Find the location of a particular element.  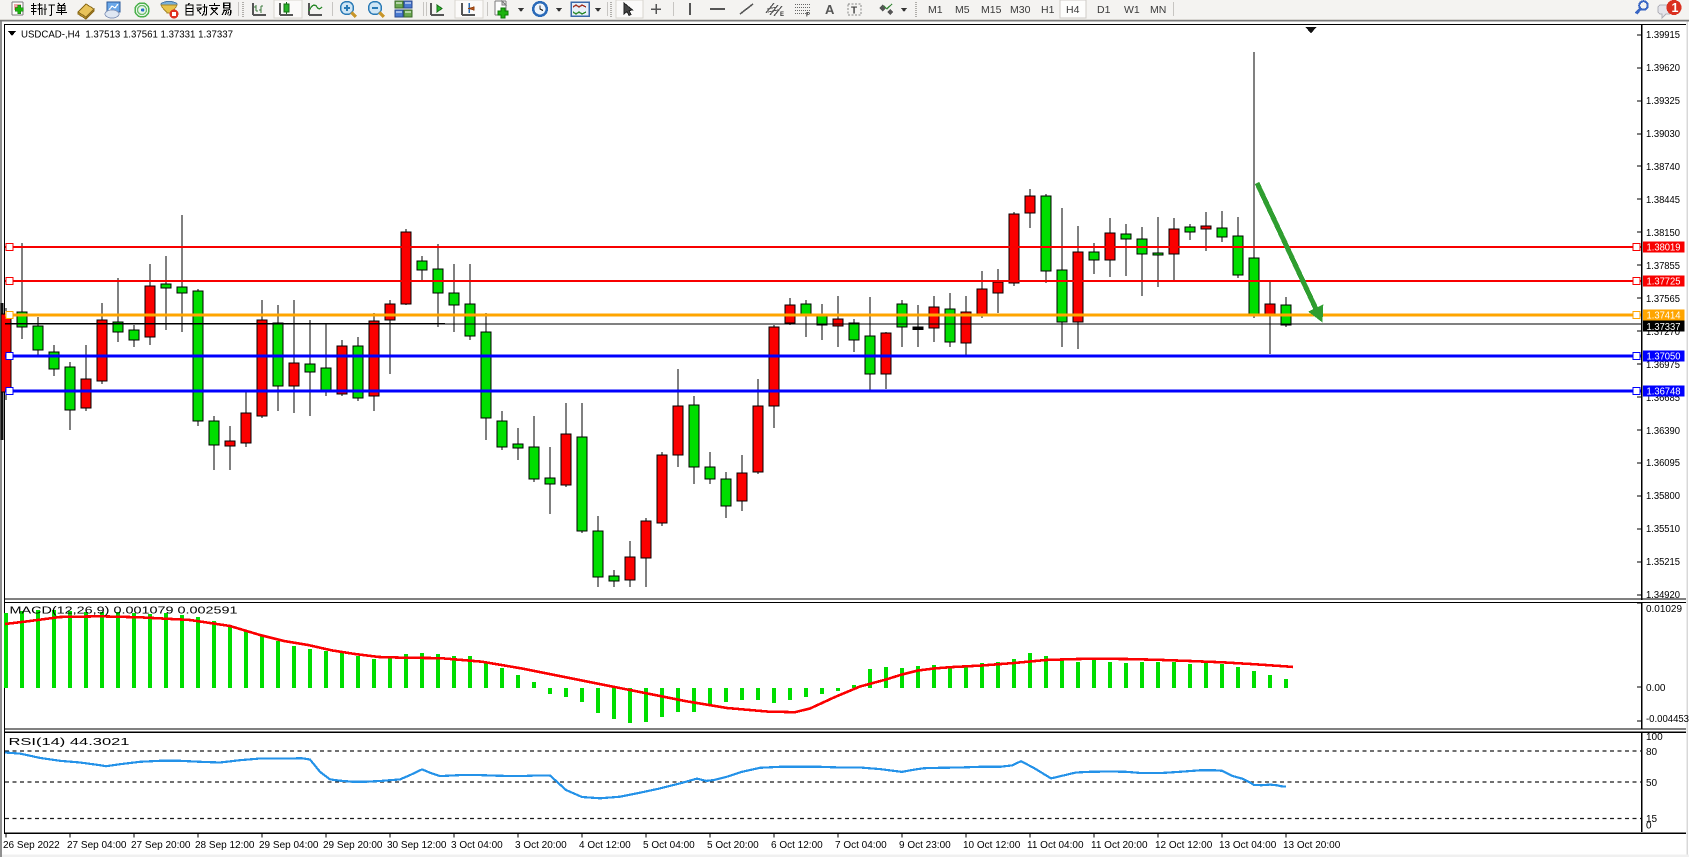

svg-text: 5 Oct 04:00 is located at coordinates (669, 845).